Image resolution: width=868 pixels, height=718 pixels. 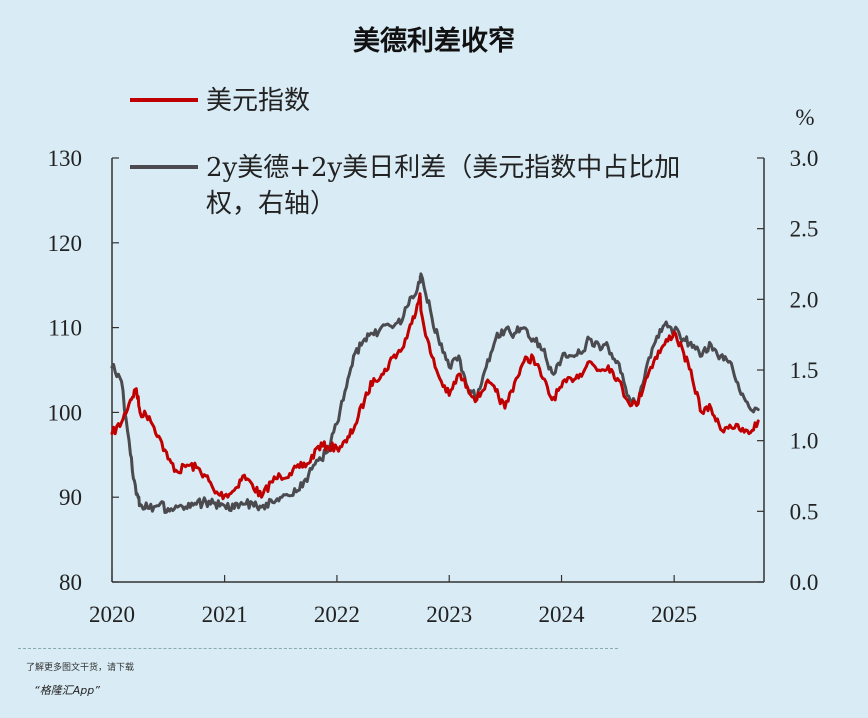 I want to click on x-tick-label: 2021, so click(x=225, y=614).